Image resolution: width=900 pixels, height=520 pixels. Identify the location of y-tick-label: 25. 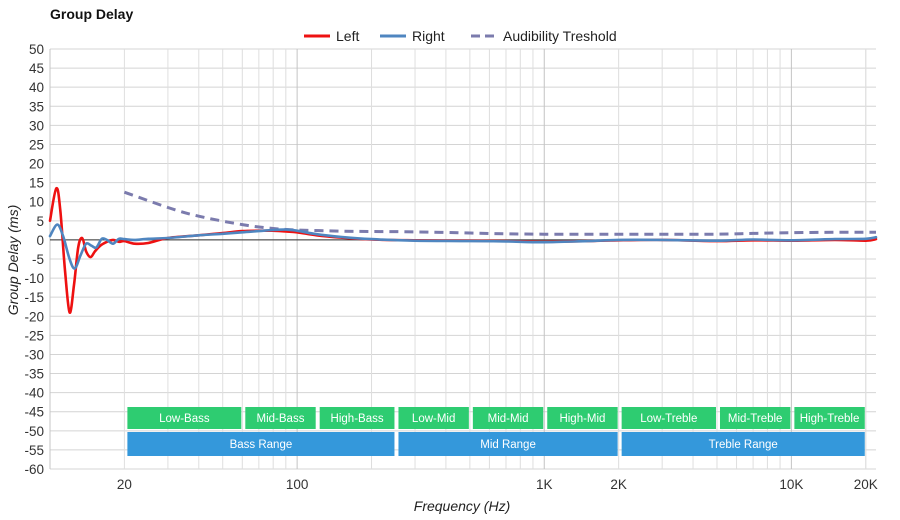
(36, 144).